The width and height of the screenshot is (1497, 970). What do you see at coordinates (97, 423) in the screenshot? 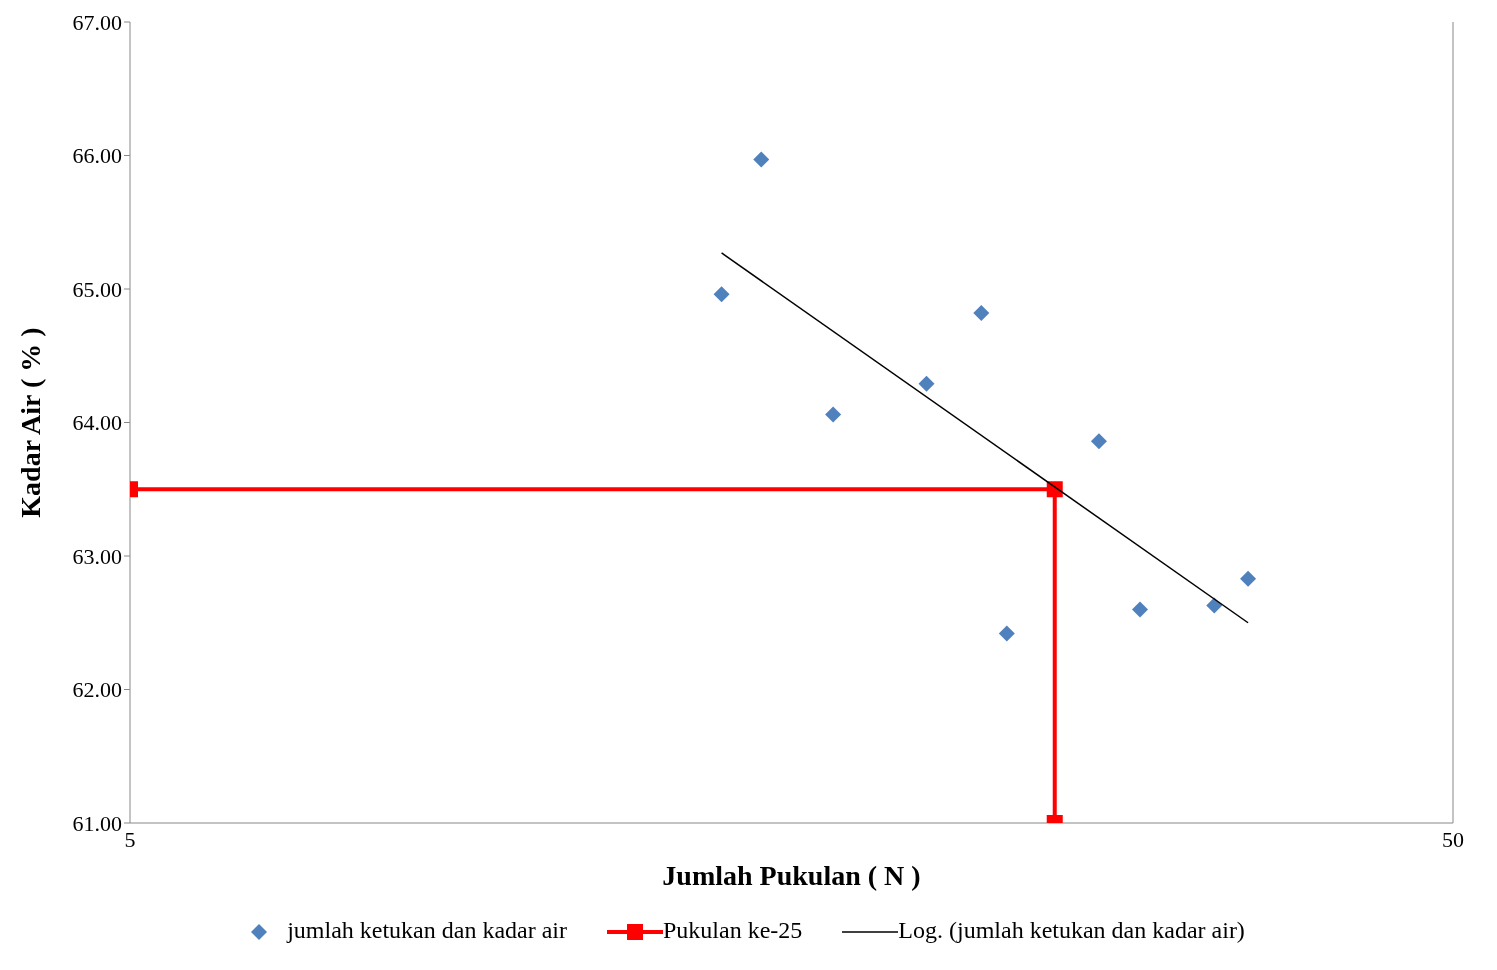
I see `y-tick-label: 64.00` at bounding box center [97, 423].